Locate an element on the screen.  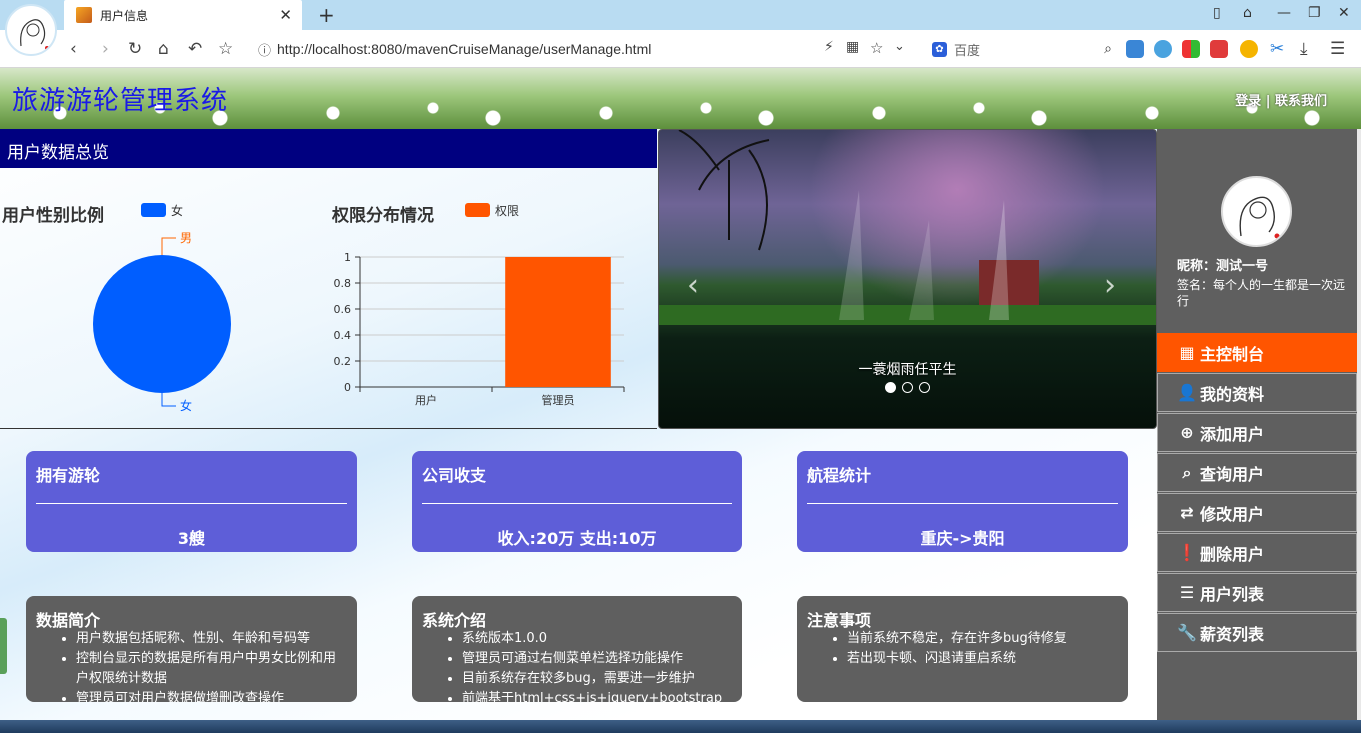
reload-icon: ↻ is located at coordinates (135, 49).